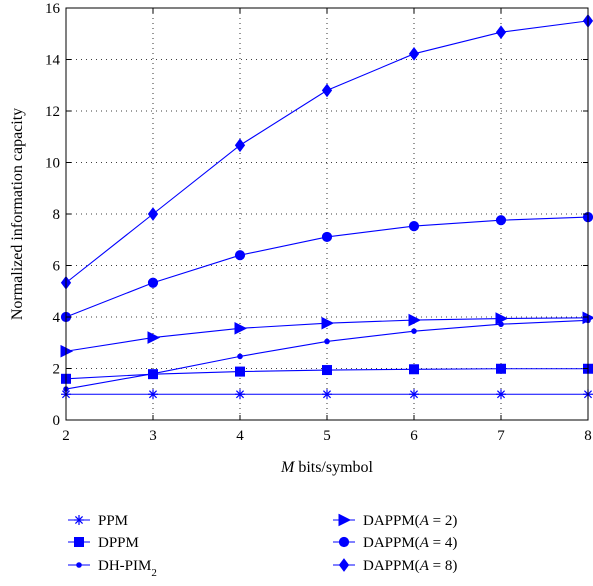  Describe the element at coordinates (153, 436) in the screenshot. I see `x-tick-label: 3` at that location.